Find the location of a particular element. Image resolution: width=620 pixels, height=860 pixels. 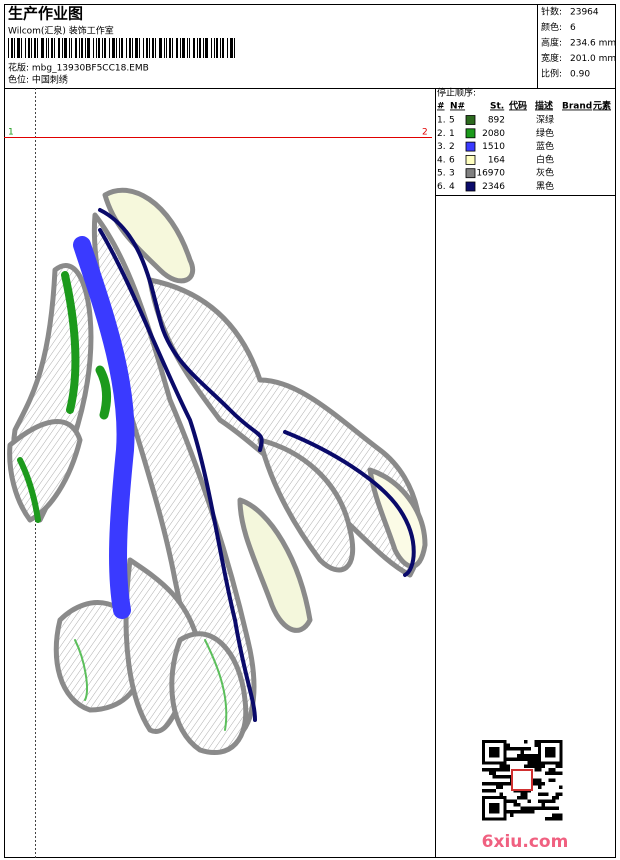

row-order: 5. is located at coordinates (441, 174).